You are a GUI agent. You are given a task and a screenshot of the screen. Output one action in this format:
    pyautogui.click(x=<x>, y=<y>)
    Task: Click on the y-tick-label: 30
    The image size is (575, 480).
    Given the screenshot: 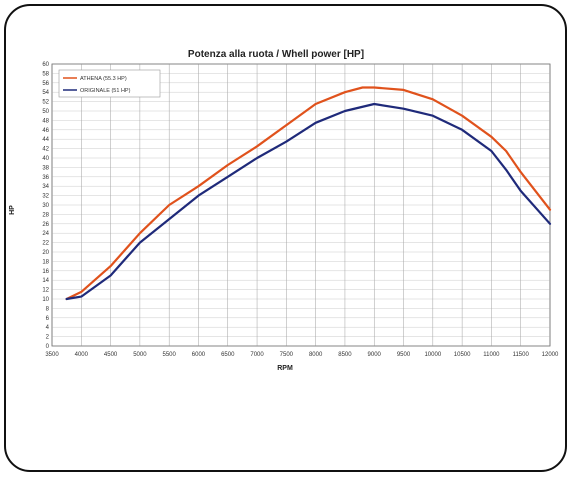 What is the action you would take?
    pyautogui.click(x=45, y=206)
    